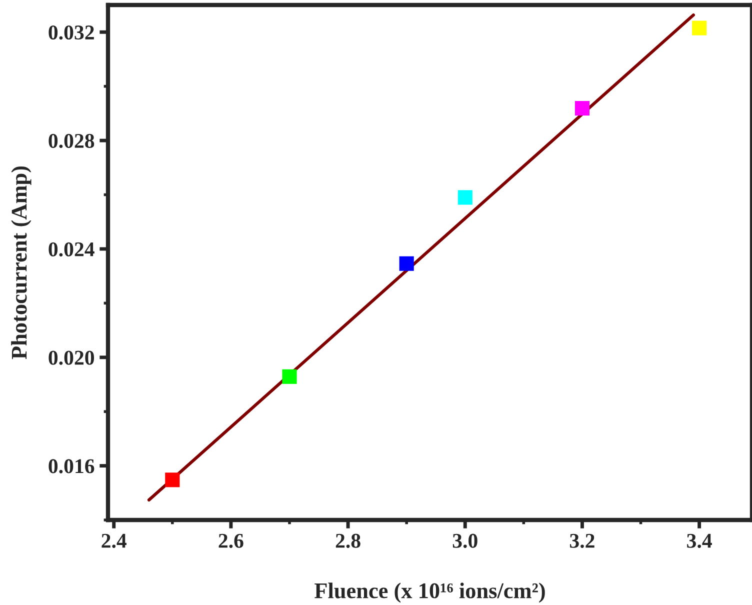  I want to click on y-tick-label: 0.020, so click(71, 357).